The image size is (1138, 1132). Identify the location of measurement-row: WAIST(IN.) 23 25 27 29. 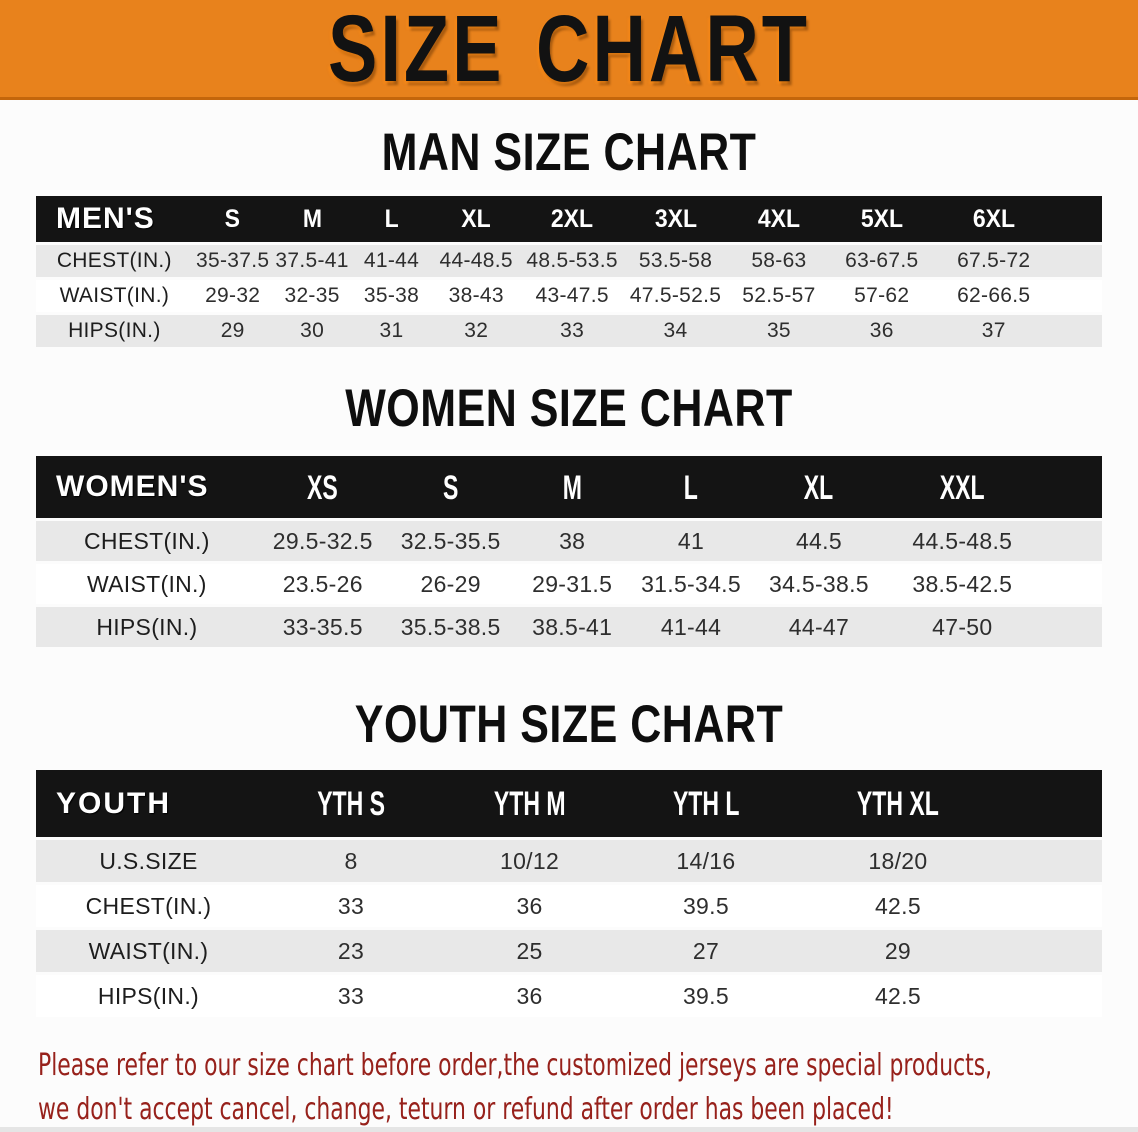
(569, 949).